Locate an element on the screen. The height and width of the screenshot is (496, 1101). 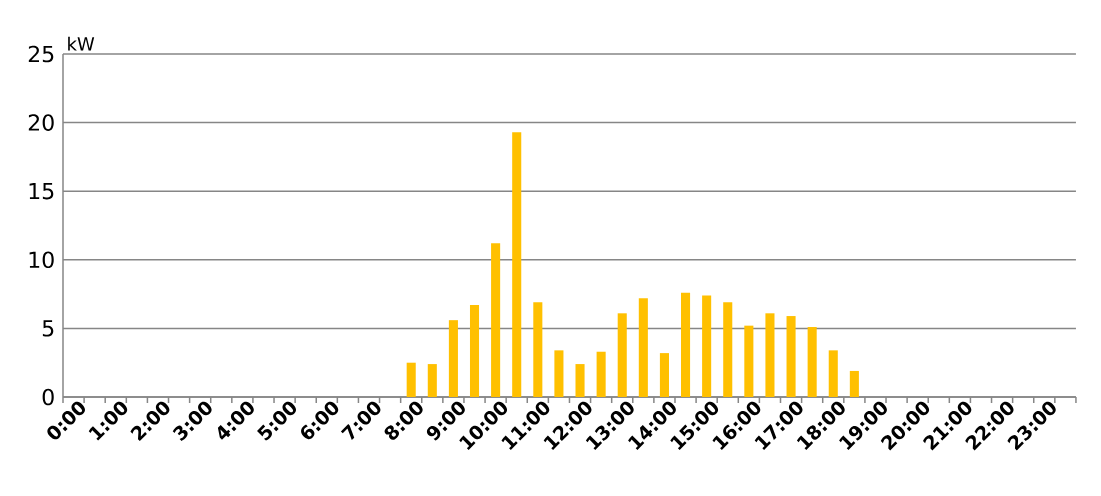
y-tick-label: 20 is located at coordinates (41, 122).